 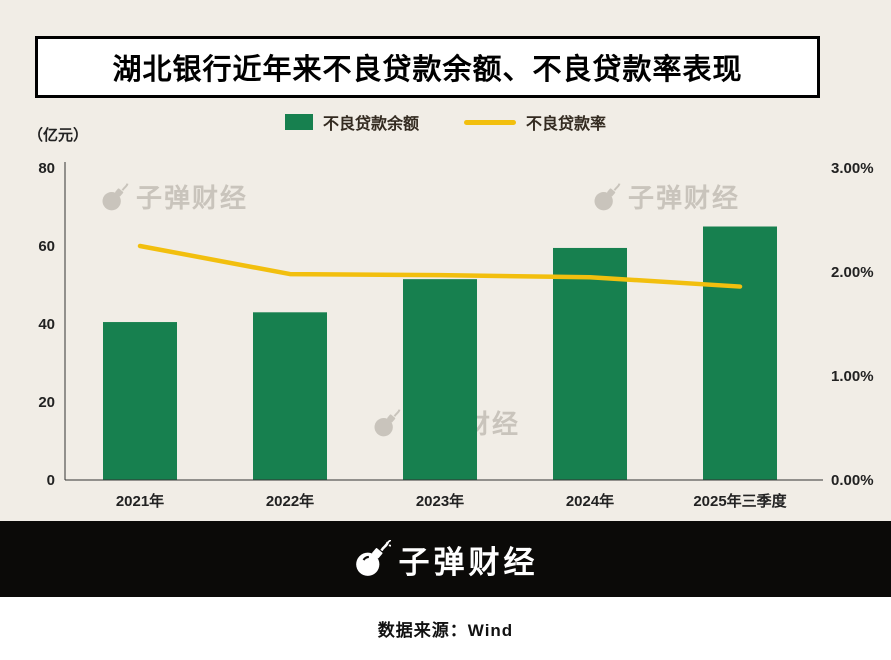 I want to click on x-axis-category-label: 2023年, so click(x=440, y=501).